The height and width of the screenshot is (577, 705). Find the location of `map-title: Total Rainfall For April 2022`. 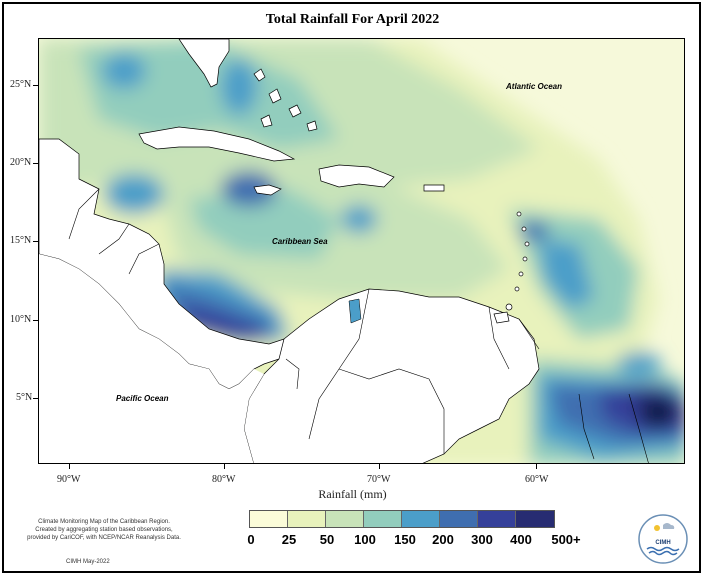

map-title: Total Rainfall For April 2022 is located at coordinates (352, 19).